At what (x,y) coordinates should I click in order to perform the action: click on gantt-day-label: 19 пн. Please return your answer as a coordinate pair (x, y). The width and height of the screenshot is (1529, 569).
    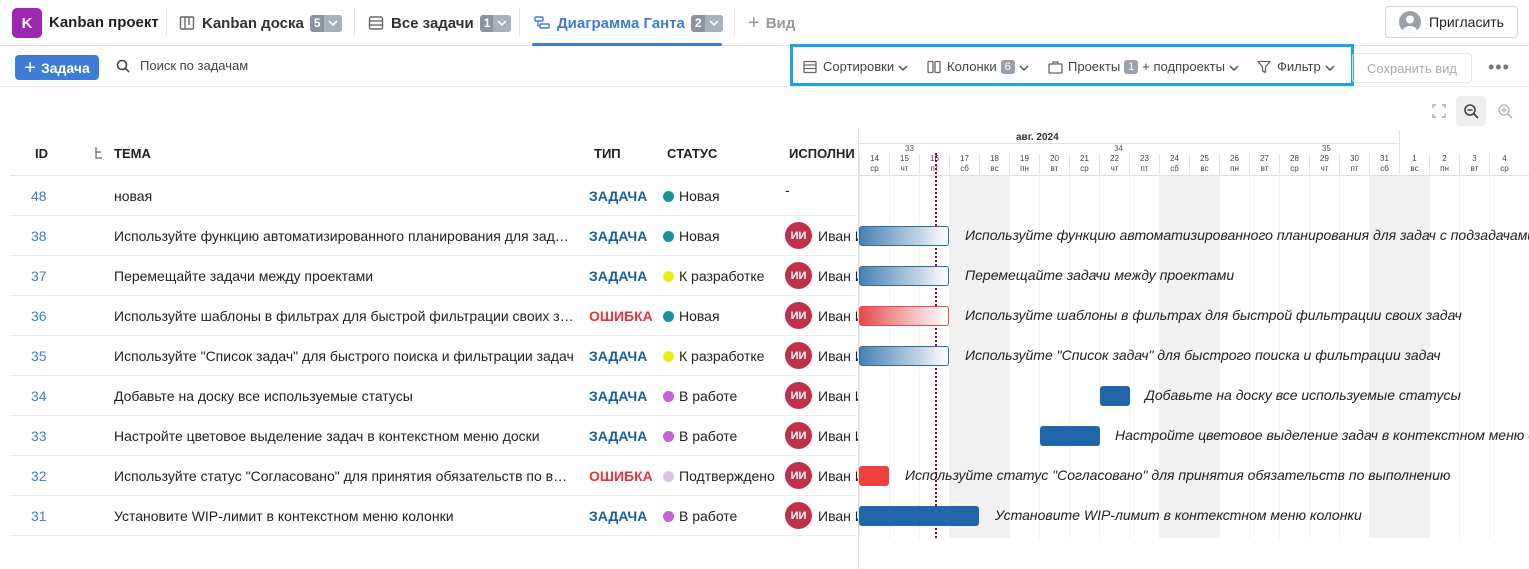
    Looking at the image, I should click on (1024, 165).